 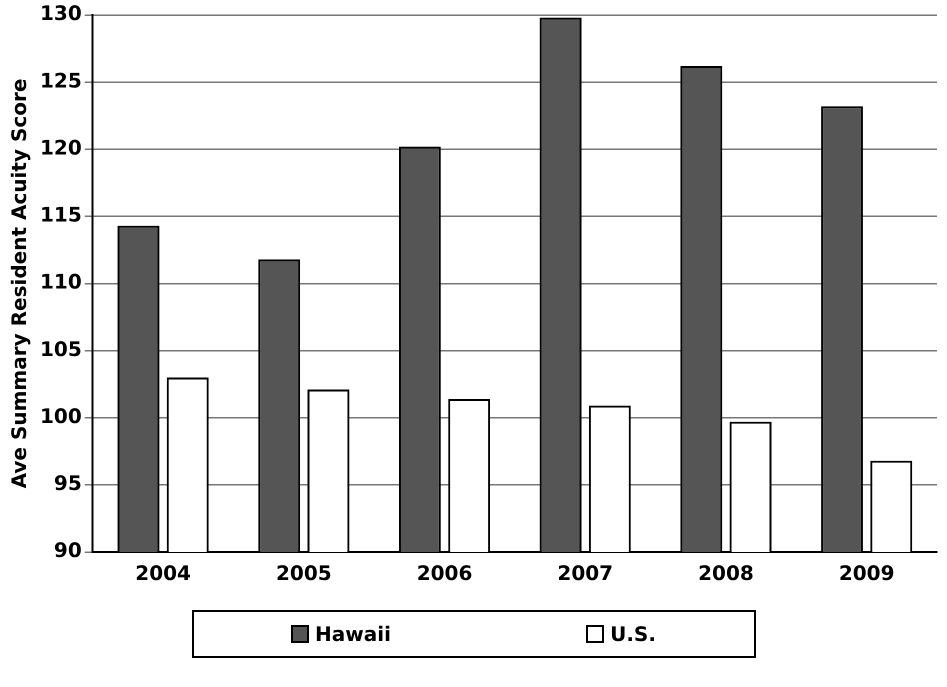 What do you see at coordinates (61, 214) in the screenshot?
I see `y-tick-label: 115` at bounding box center [61, 214].